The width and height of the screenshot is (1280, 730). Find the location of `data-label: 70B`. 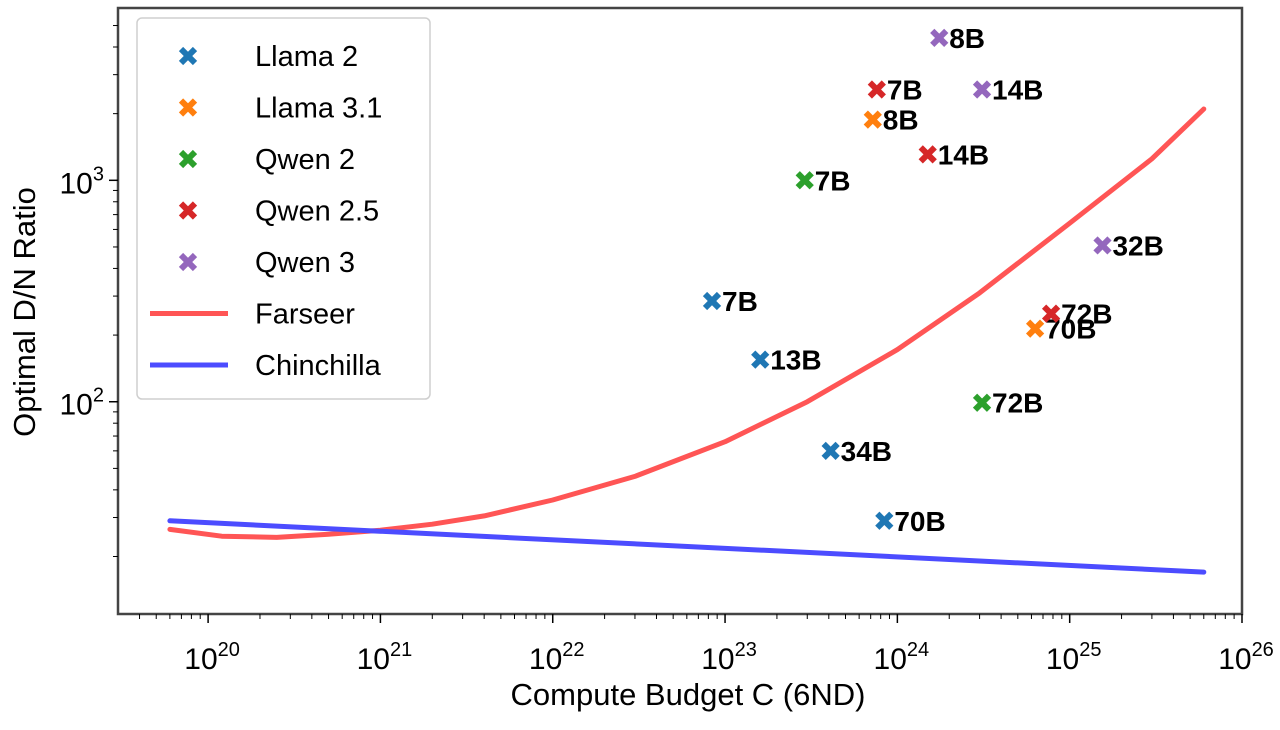

data-label: 70B is located at coordinates (919, 521).